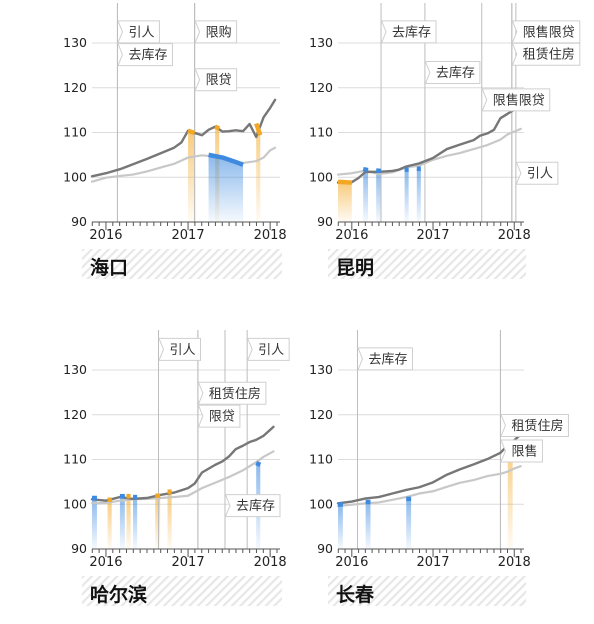 Image resolution: width=594 pixels, height=624 pixels. What do you see at coordinates (355, 268) in the screenshot?
I see `city-title: 昆明` at bounding box center [355, 268].